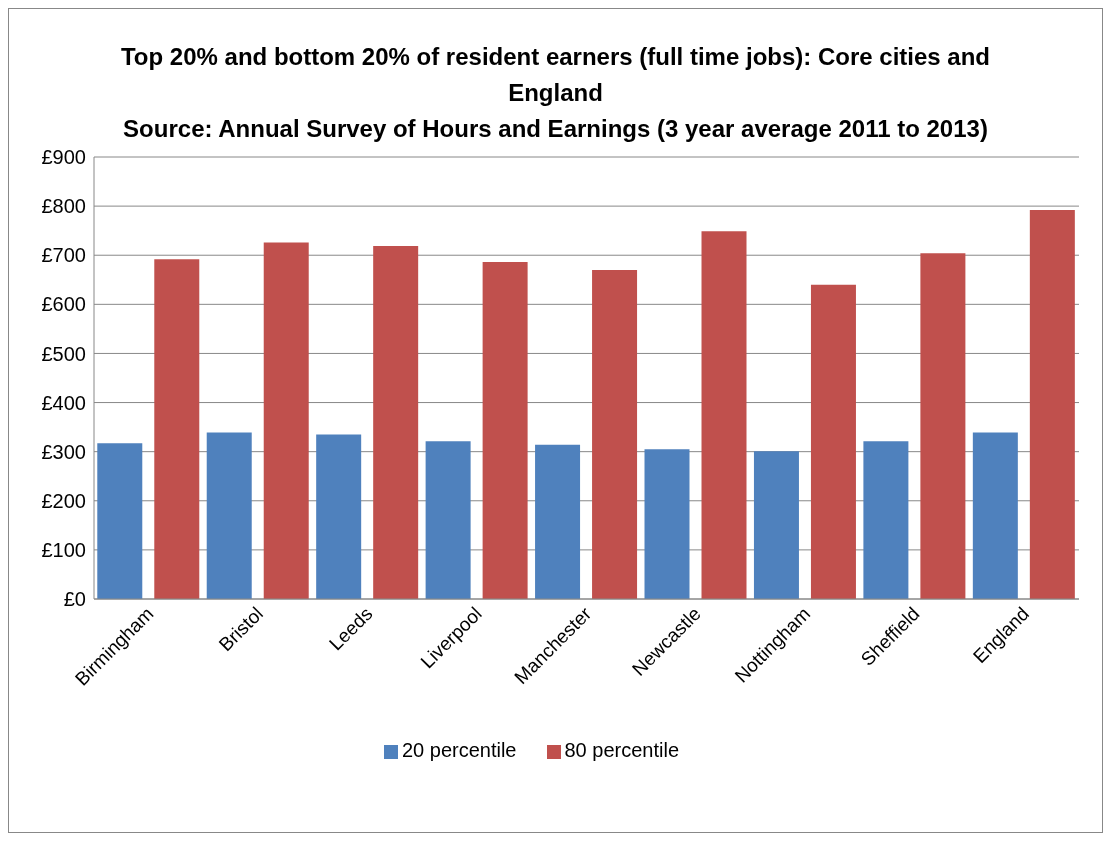  Describe the element at coordinates (63, 451) in the screenshot. I see `y-tick-label: £300` at that location.